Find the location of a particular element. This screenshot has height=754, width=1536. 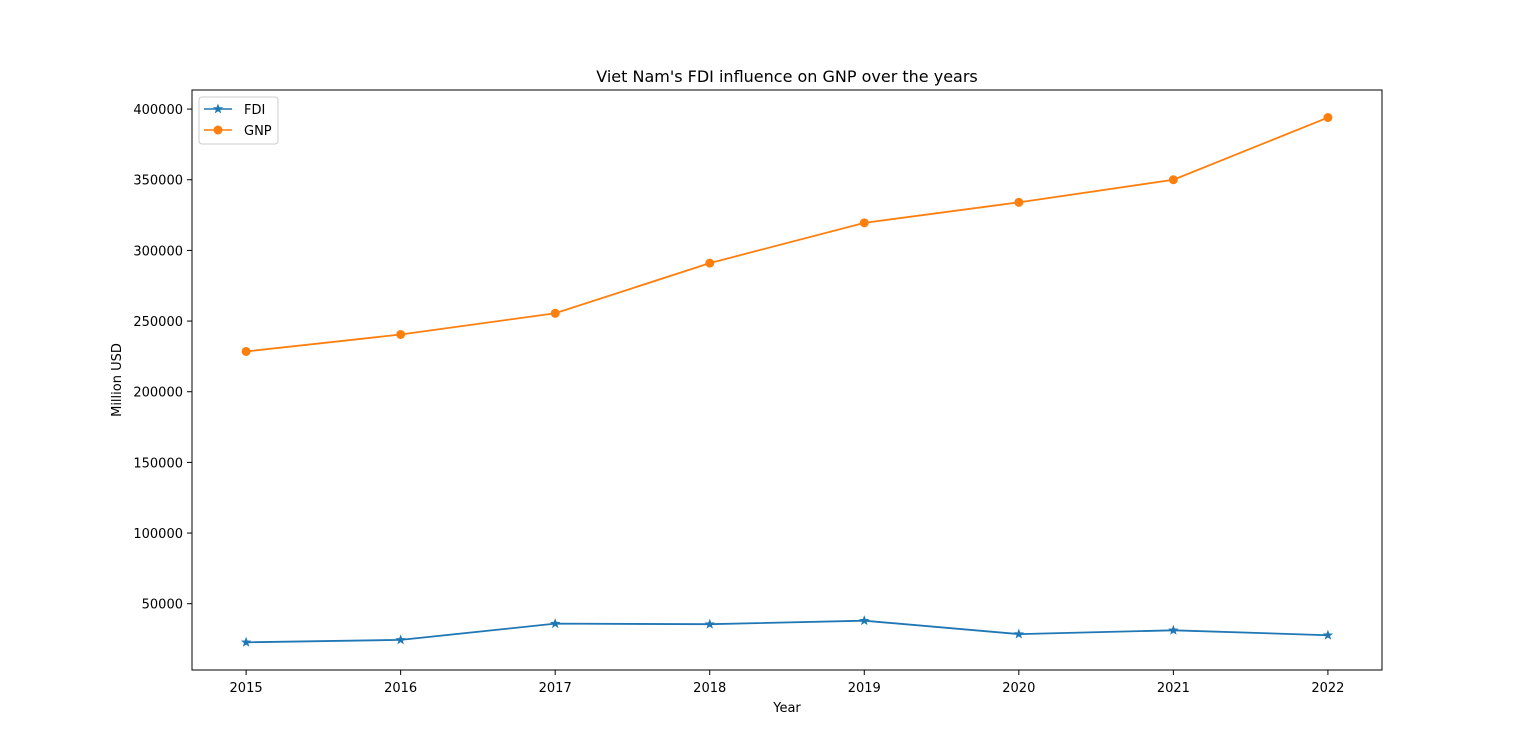

y-tick-label: 100000 is located at coordinates (158, 534).